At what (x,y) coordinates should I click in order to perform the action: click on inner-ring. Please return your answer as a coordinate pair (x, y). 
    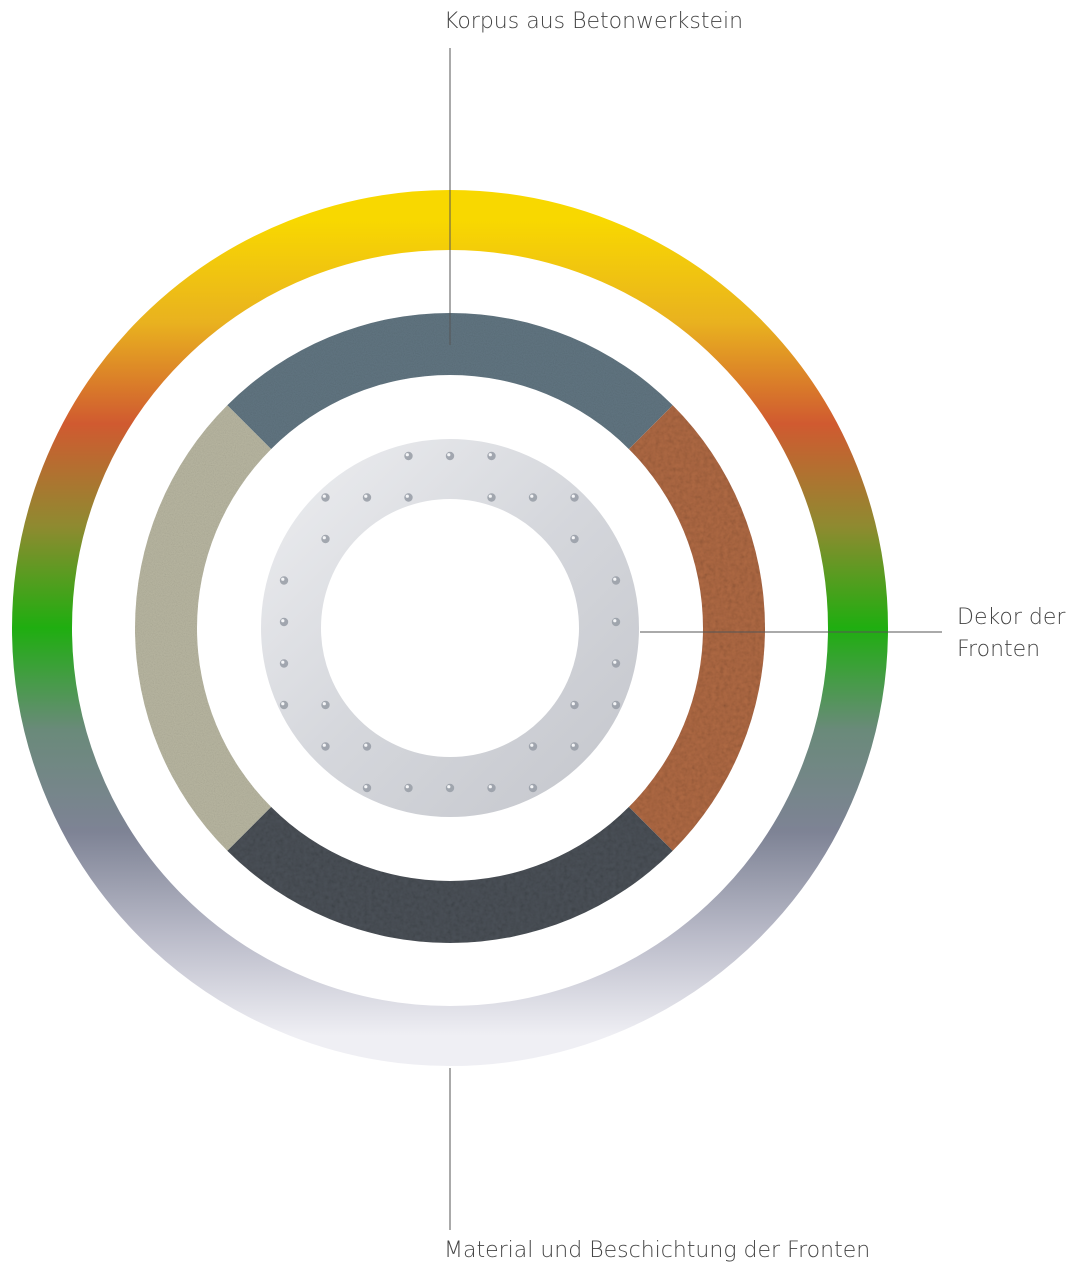
    Looking at the image, I should click on (450, 628).